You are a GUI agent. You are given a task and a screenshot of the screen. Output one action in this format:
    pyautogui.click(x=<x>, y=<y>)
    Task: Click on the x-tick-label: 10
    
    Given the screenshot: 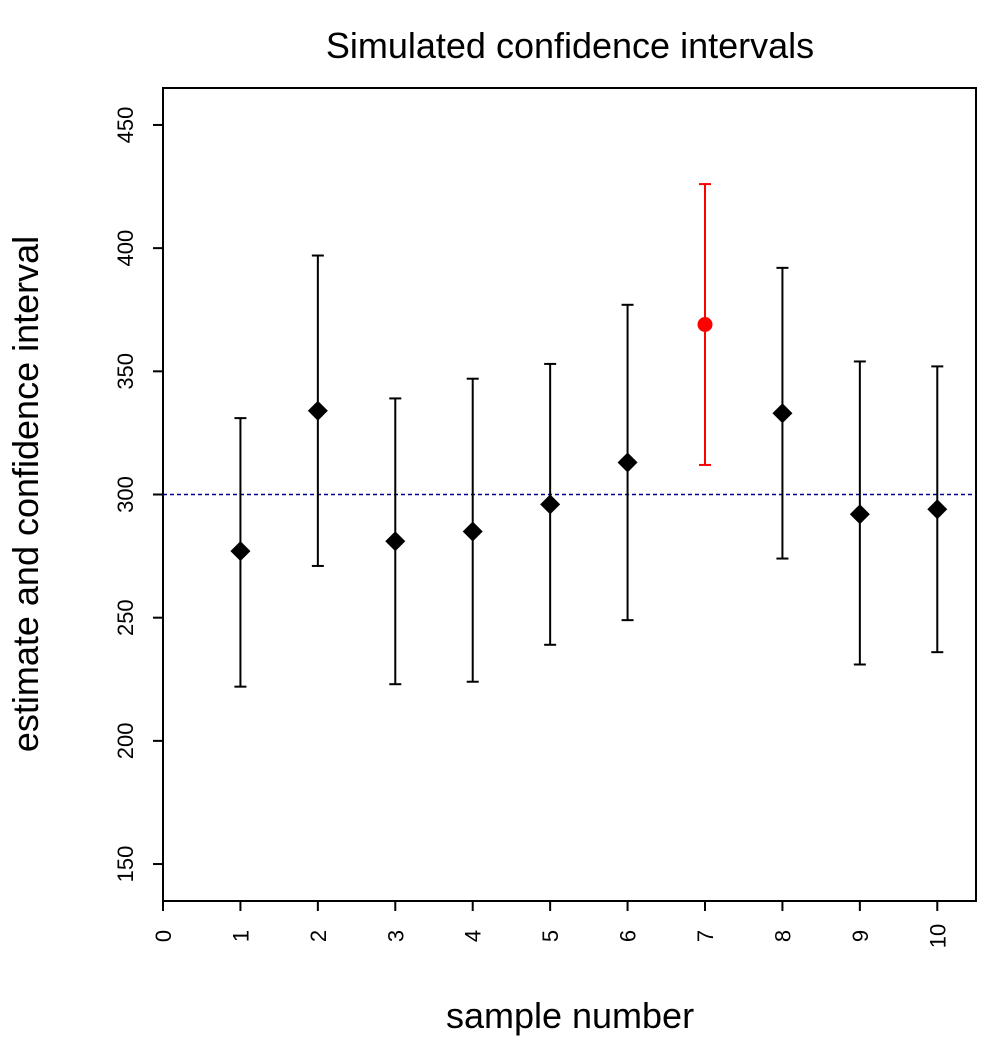 What is the action you would take?
    pyautogui.click(x=937, y=936)
    